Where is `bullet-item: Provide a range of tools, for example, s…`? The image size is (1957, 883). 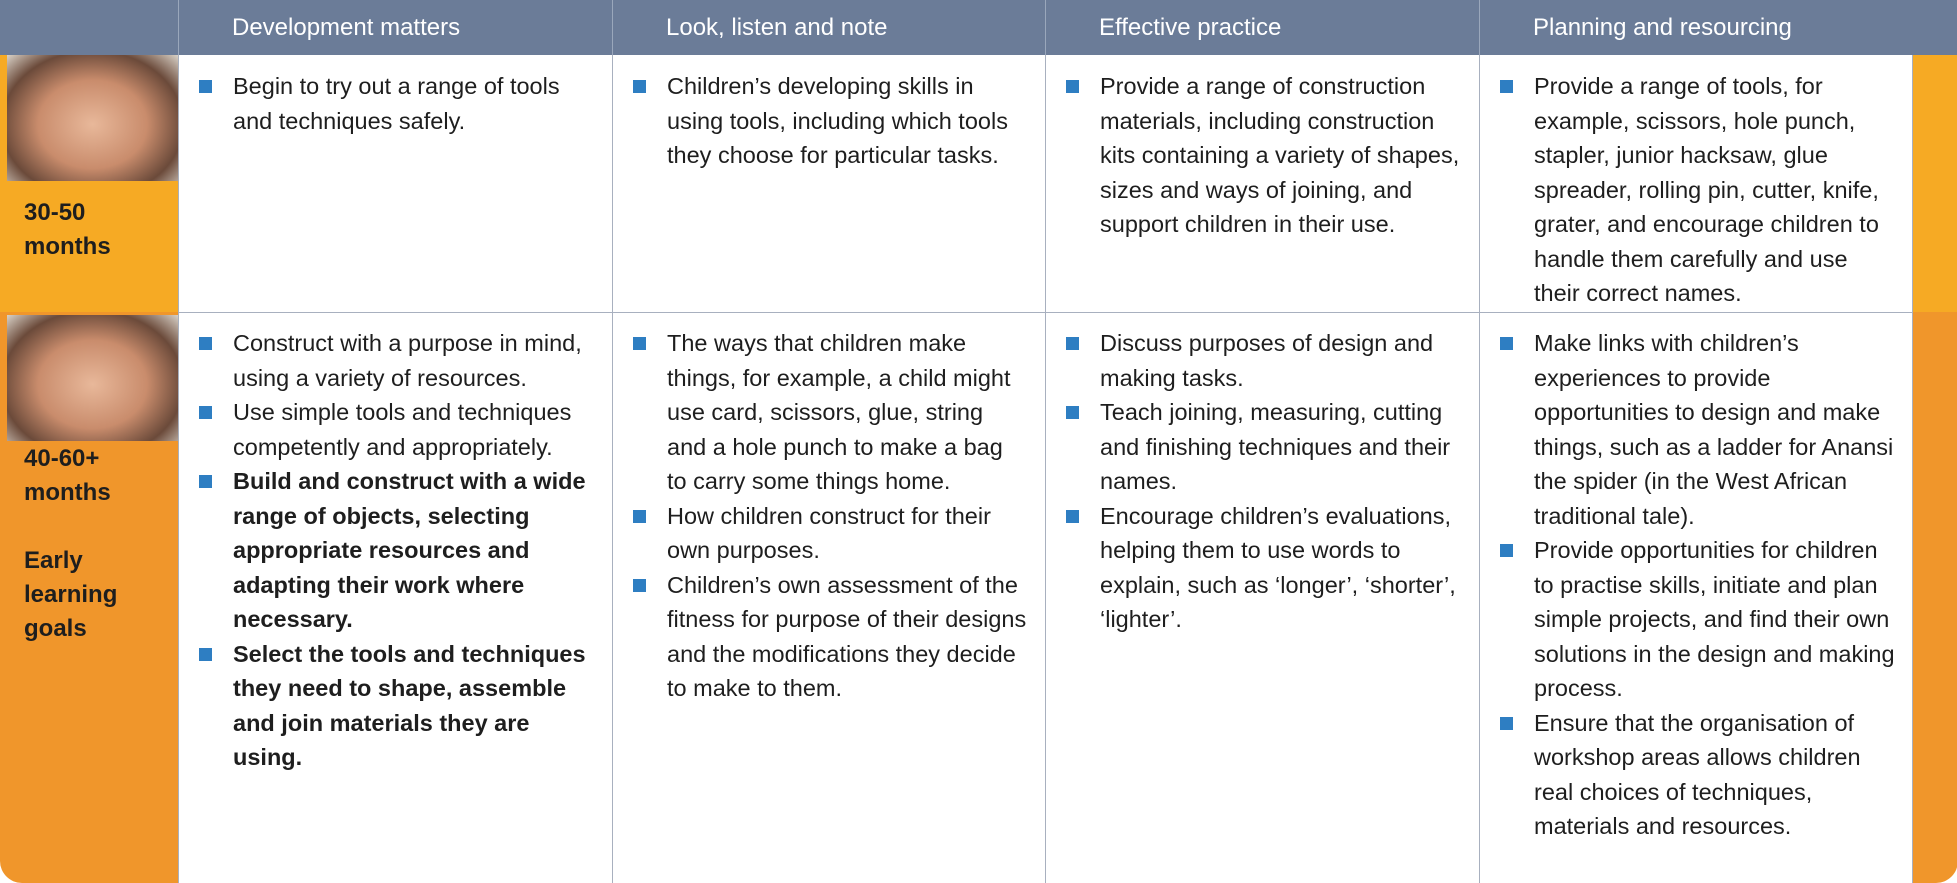 bullet-item: Provide a range of tools, for example, s… is located at coordinates (1697, 190).